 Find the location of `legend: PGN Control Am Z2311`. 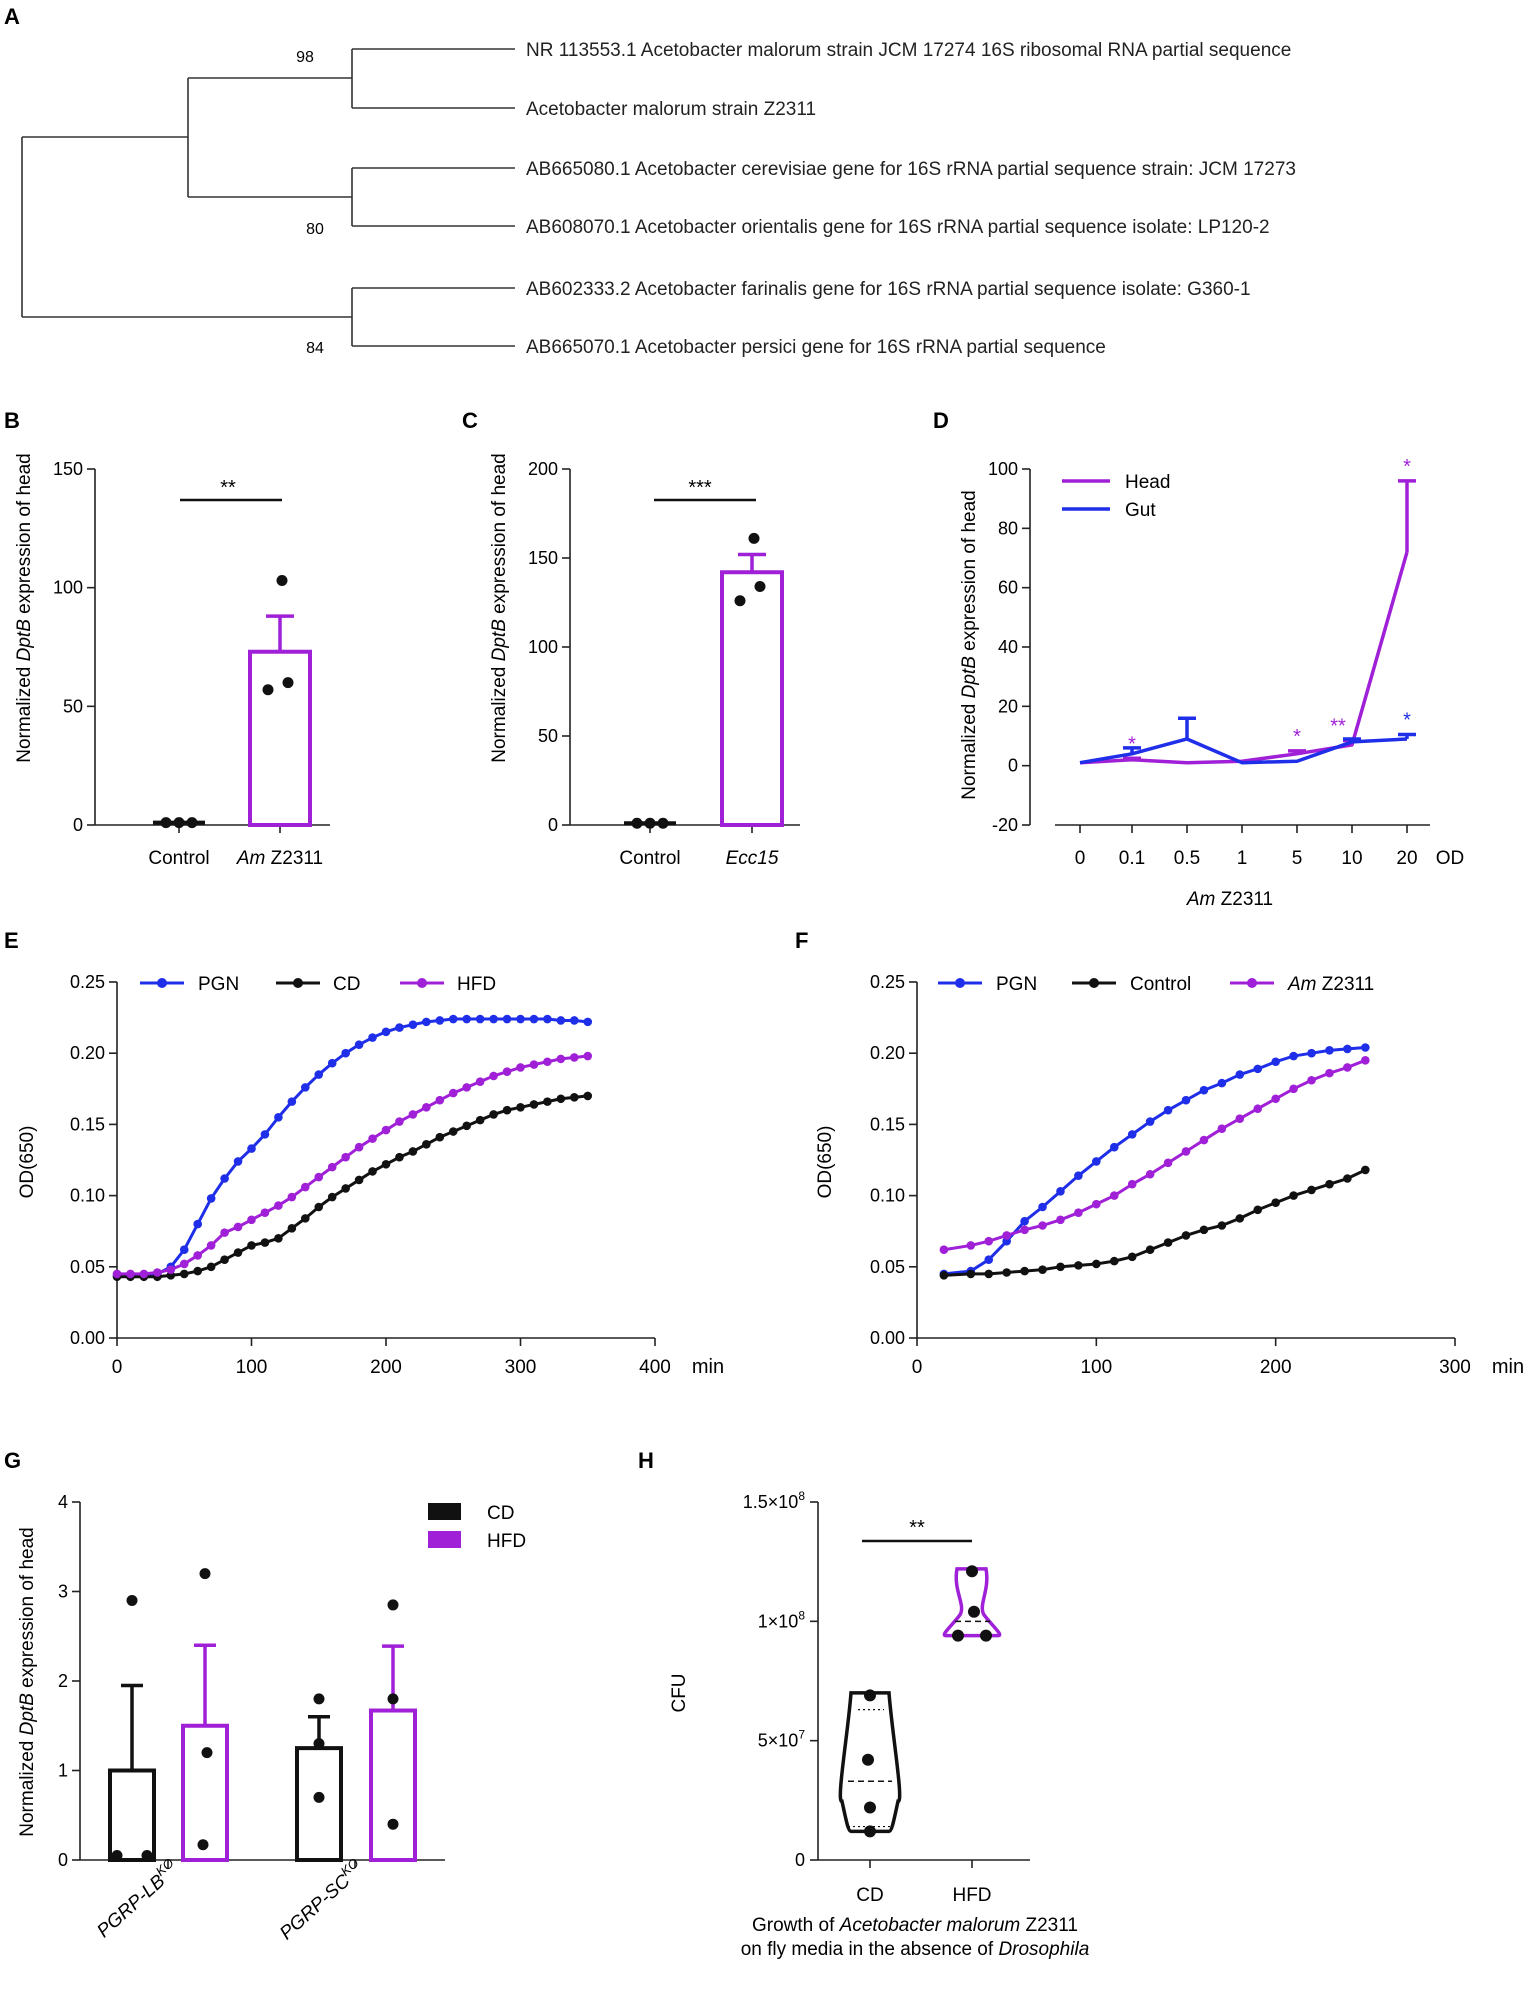

legend: PGN Control Am Z2311 is located at coordinates (1156, 984).